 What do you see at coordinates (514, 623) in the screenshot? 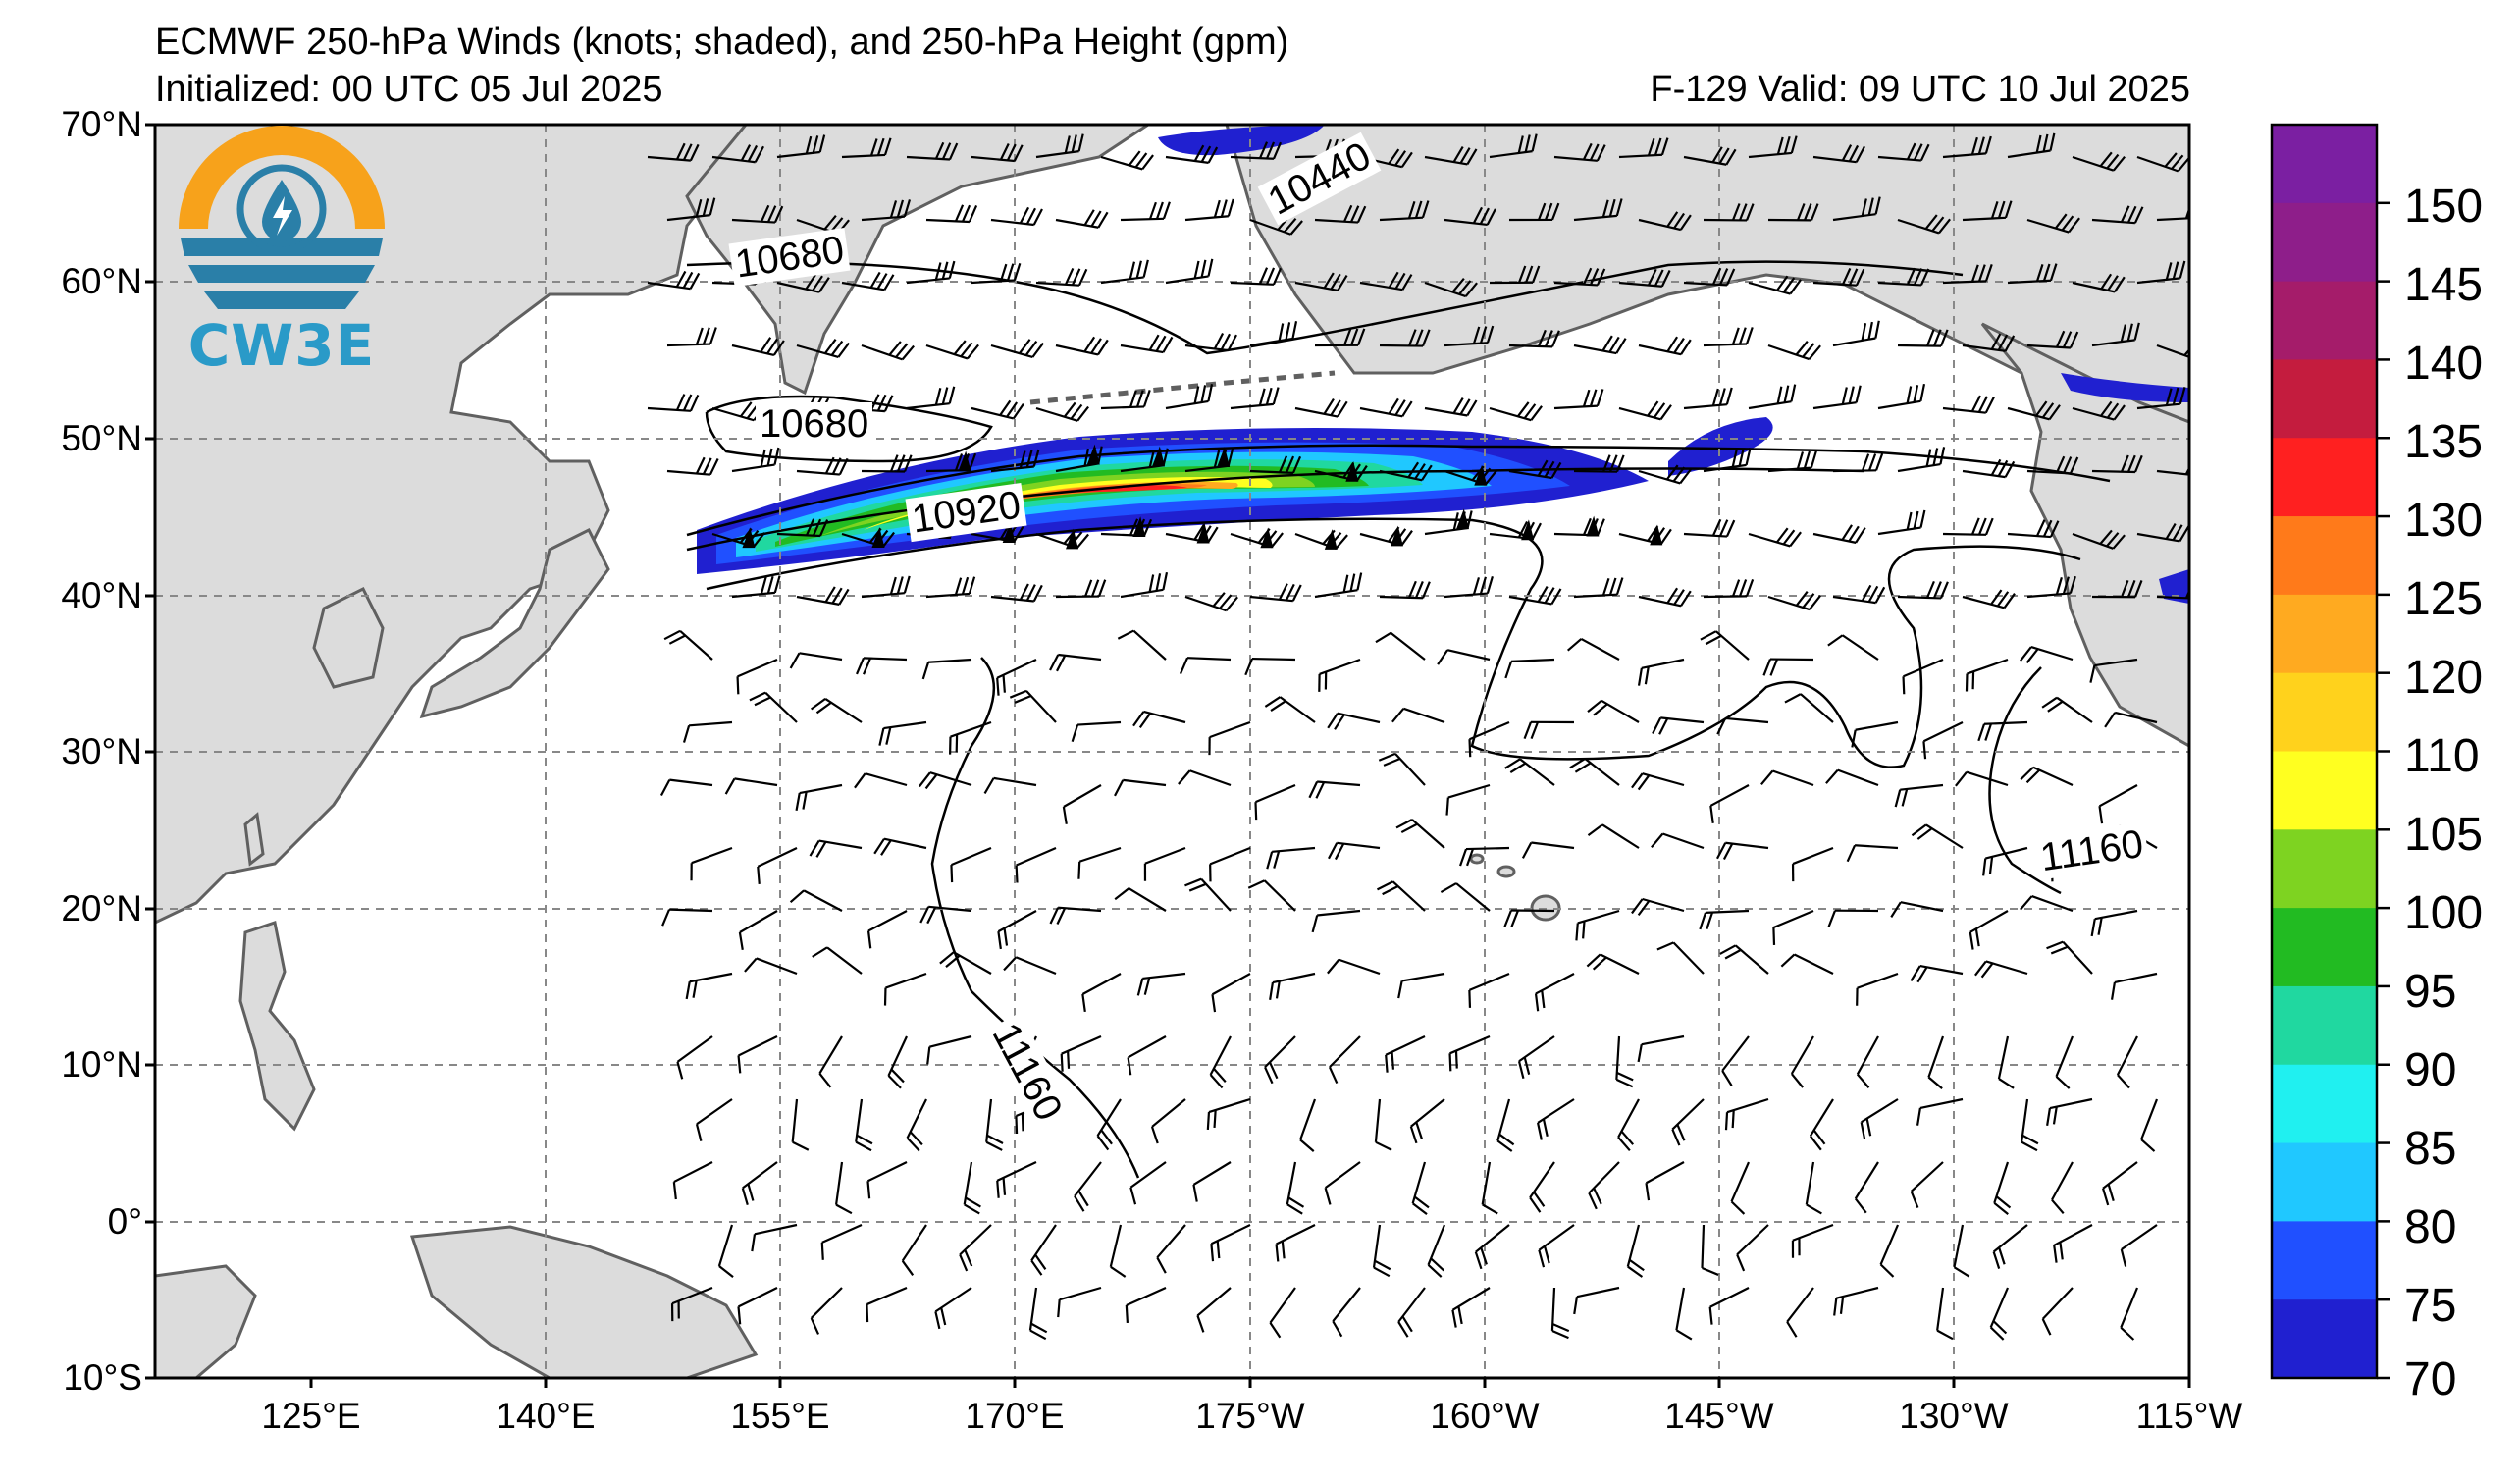
I see `japan-islands` at bounding box center [514, 623].